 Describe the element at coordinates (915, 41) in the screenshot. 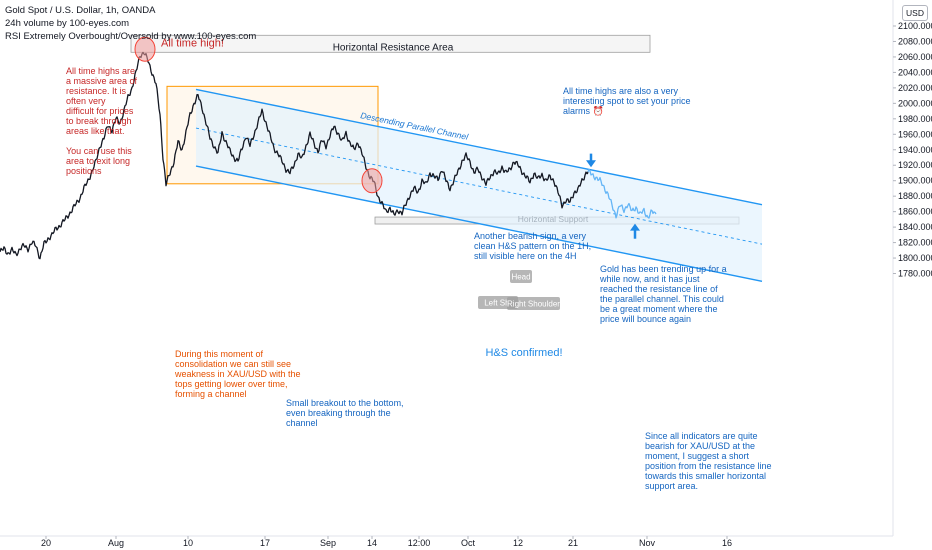

I see `y-tick-label-2080: 2080.000` at that location.